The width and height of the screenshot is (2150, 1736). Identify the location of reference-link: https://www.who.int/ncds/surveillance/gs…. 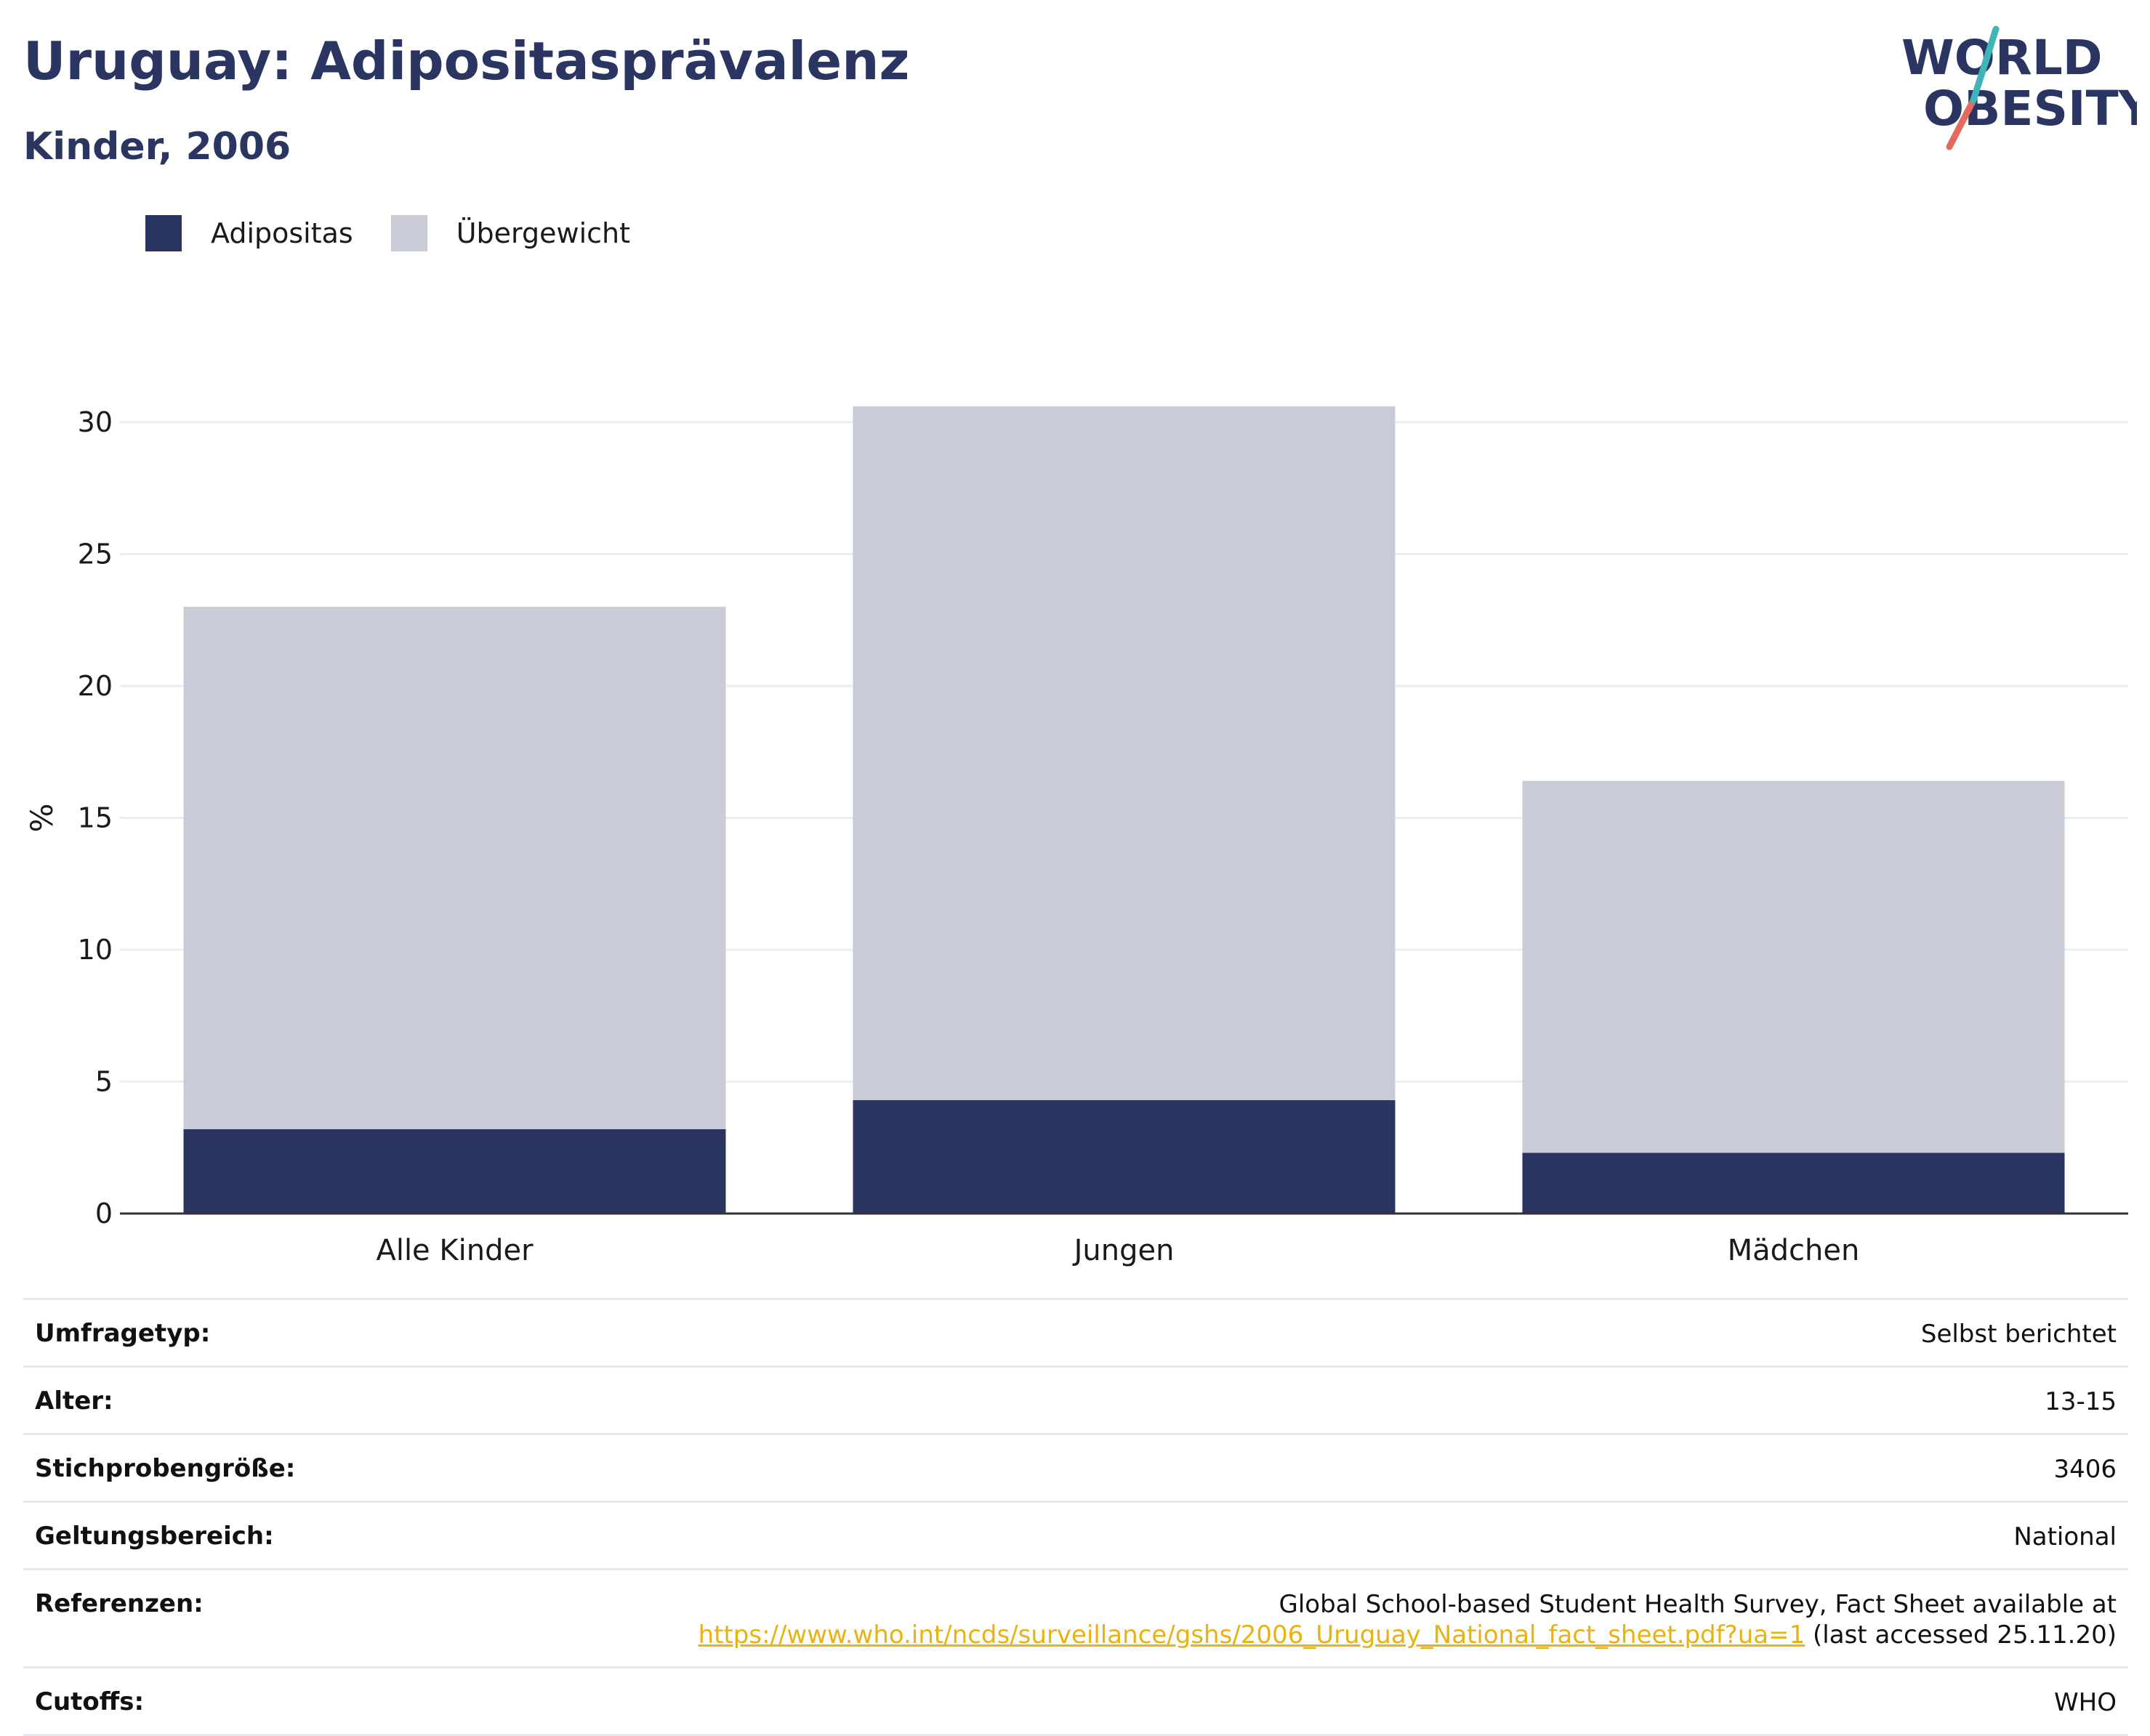
(1251, 1635).